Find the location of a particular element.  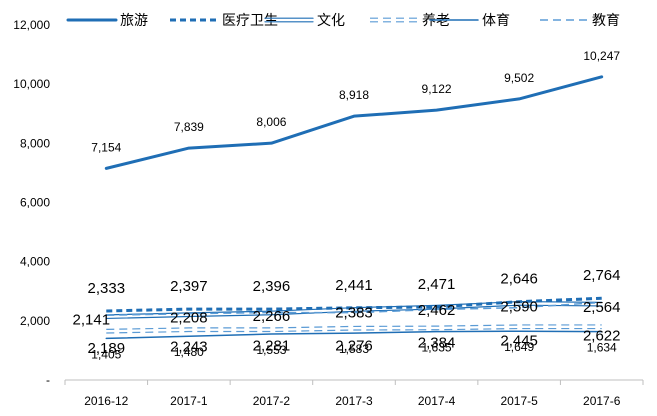

data-label: 8,006 is located at coordinates (271, 122).